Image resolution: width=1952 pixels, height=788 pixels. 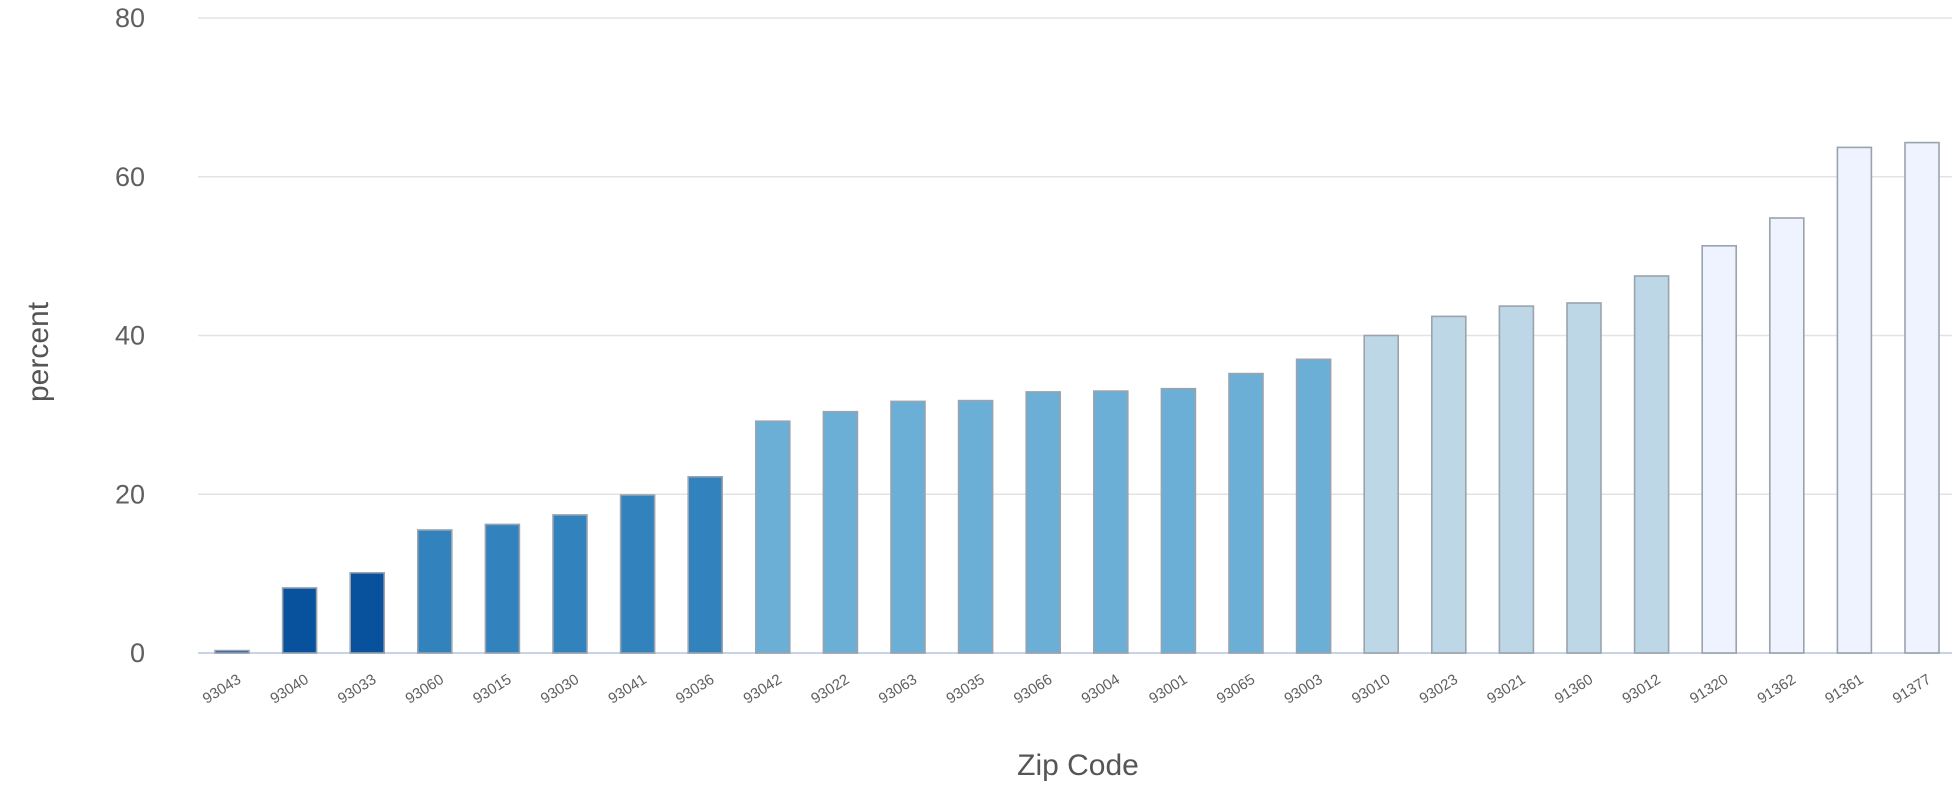 What do you see at coordinates (830, 689) in the screenshot?
I see `x-tick-label: 93022` at bounding box center [830, 689].